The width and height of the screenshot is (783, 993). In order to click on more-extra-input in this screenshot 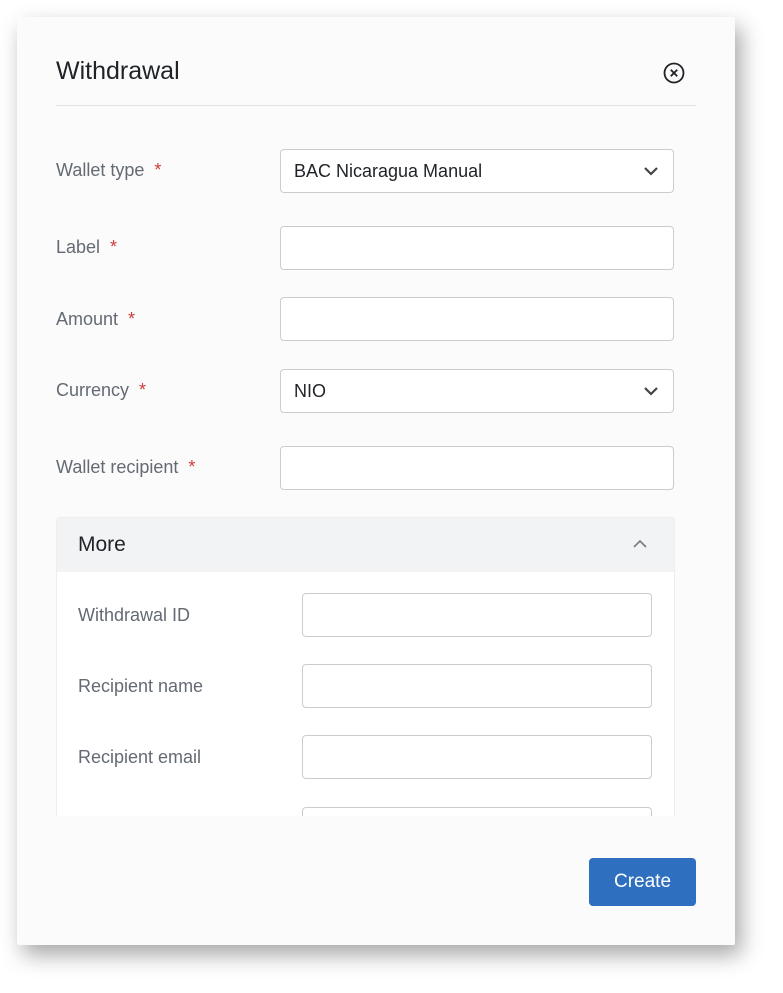, I will do `click(477, 811)`.